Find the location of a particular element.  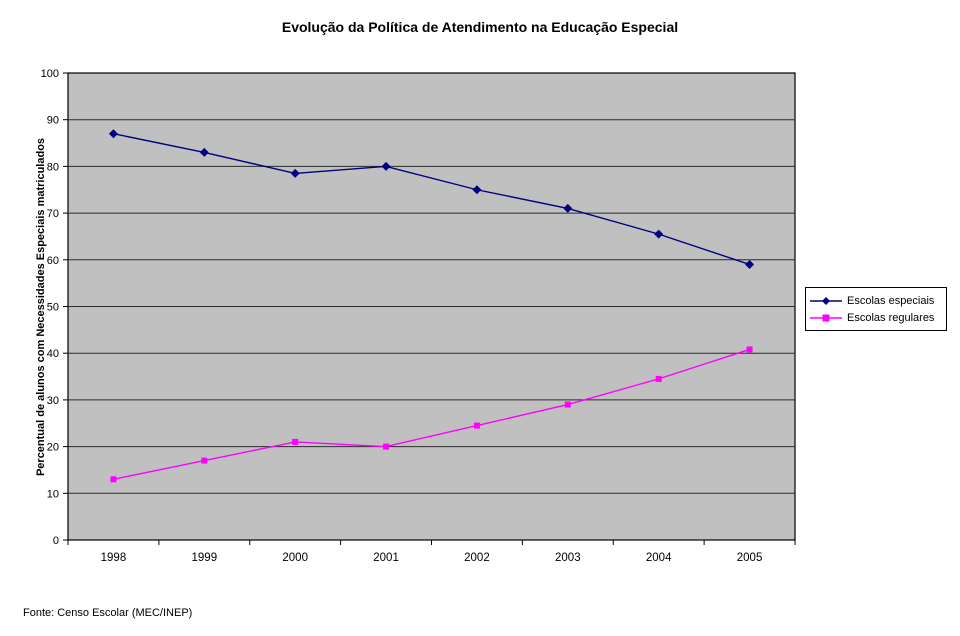

y-tick-label: 70 is located at coordinates (53, 214).